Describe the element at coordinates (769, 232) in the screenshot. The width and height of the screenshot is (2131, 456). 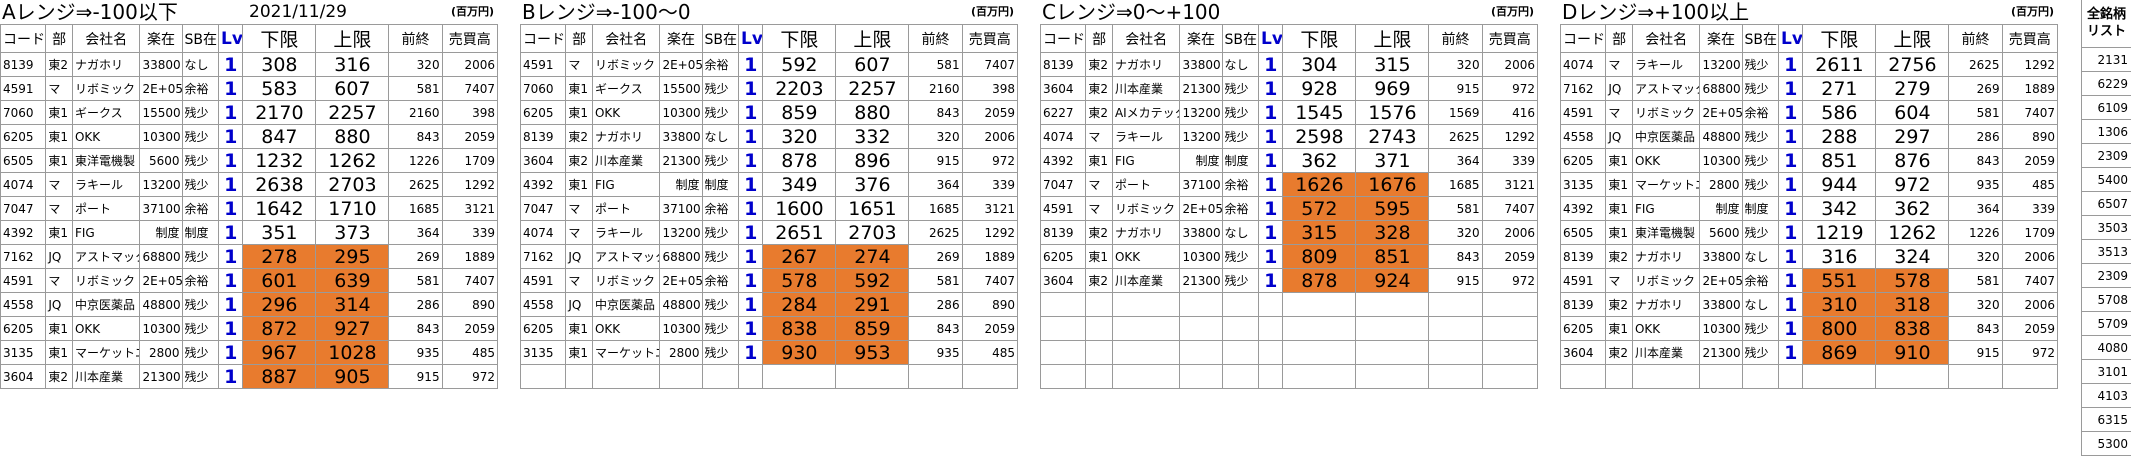
I see `table-row: 4074 マラキール 13200 残少 1 2651 2703 2625 1292` at that location.